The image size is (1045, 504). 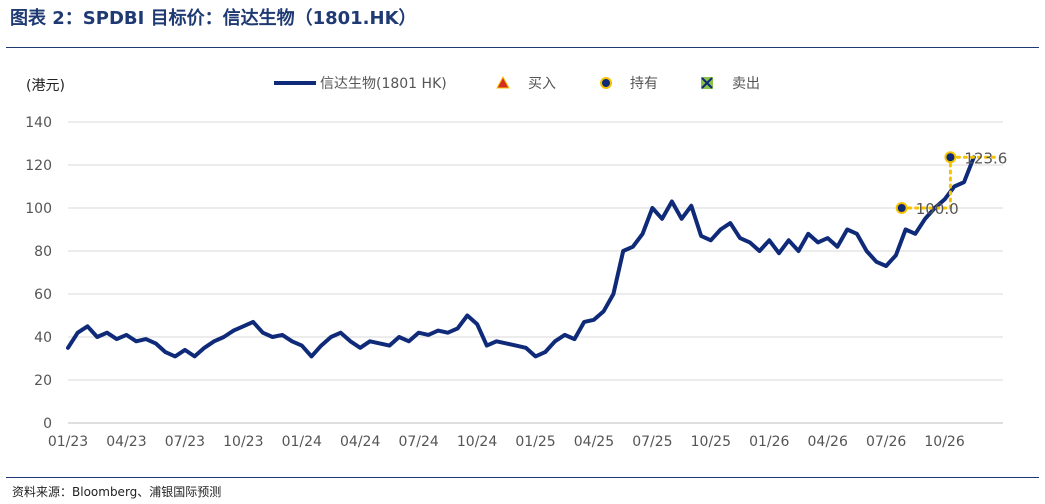 What do you see at coordinates (43, 295) in the screenshot?
I see `y-tick-label: 60` at bounding box center [43, 295].